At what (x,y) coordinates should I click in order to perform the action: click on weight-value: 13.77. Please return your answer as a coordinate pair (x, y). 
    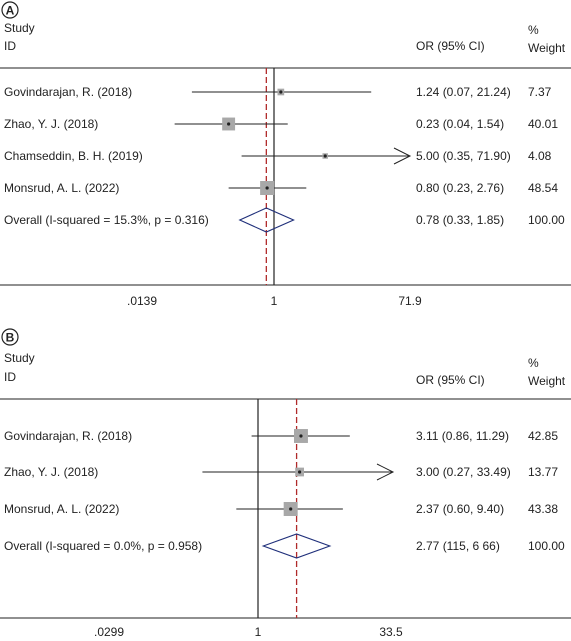
    Looking at the image, I should click on (543, 472).